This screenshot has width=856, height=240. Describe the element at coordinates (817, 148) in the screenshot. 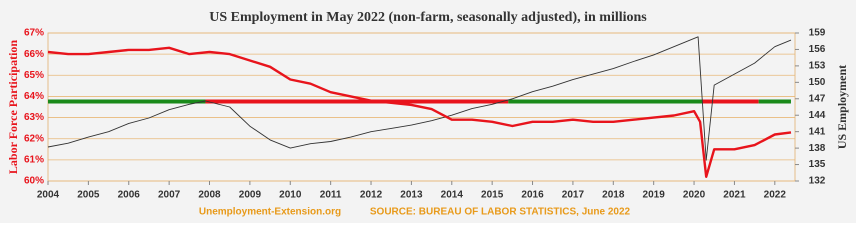

I see `y2-tick-label: 138` at that location.